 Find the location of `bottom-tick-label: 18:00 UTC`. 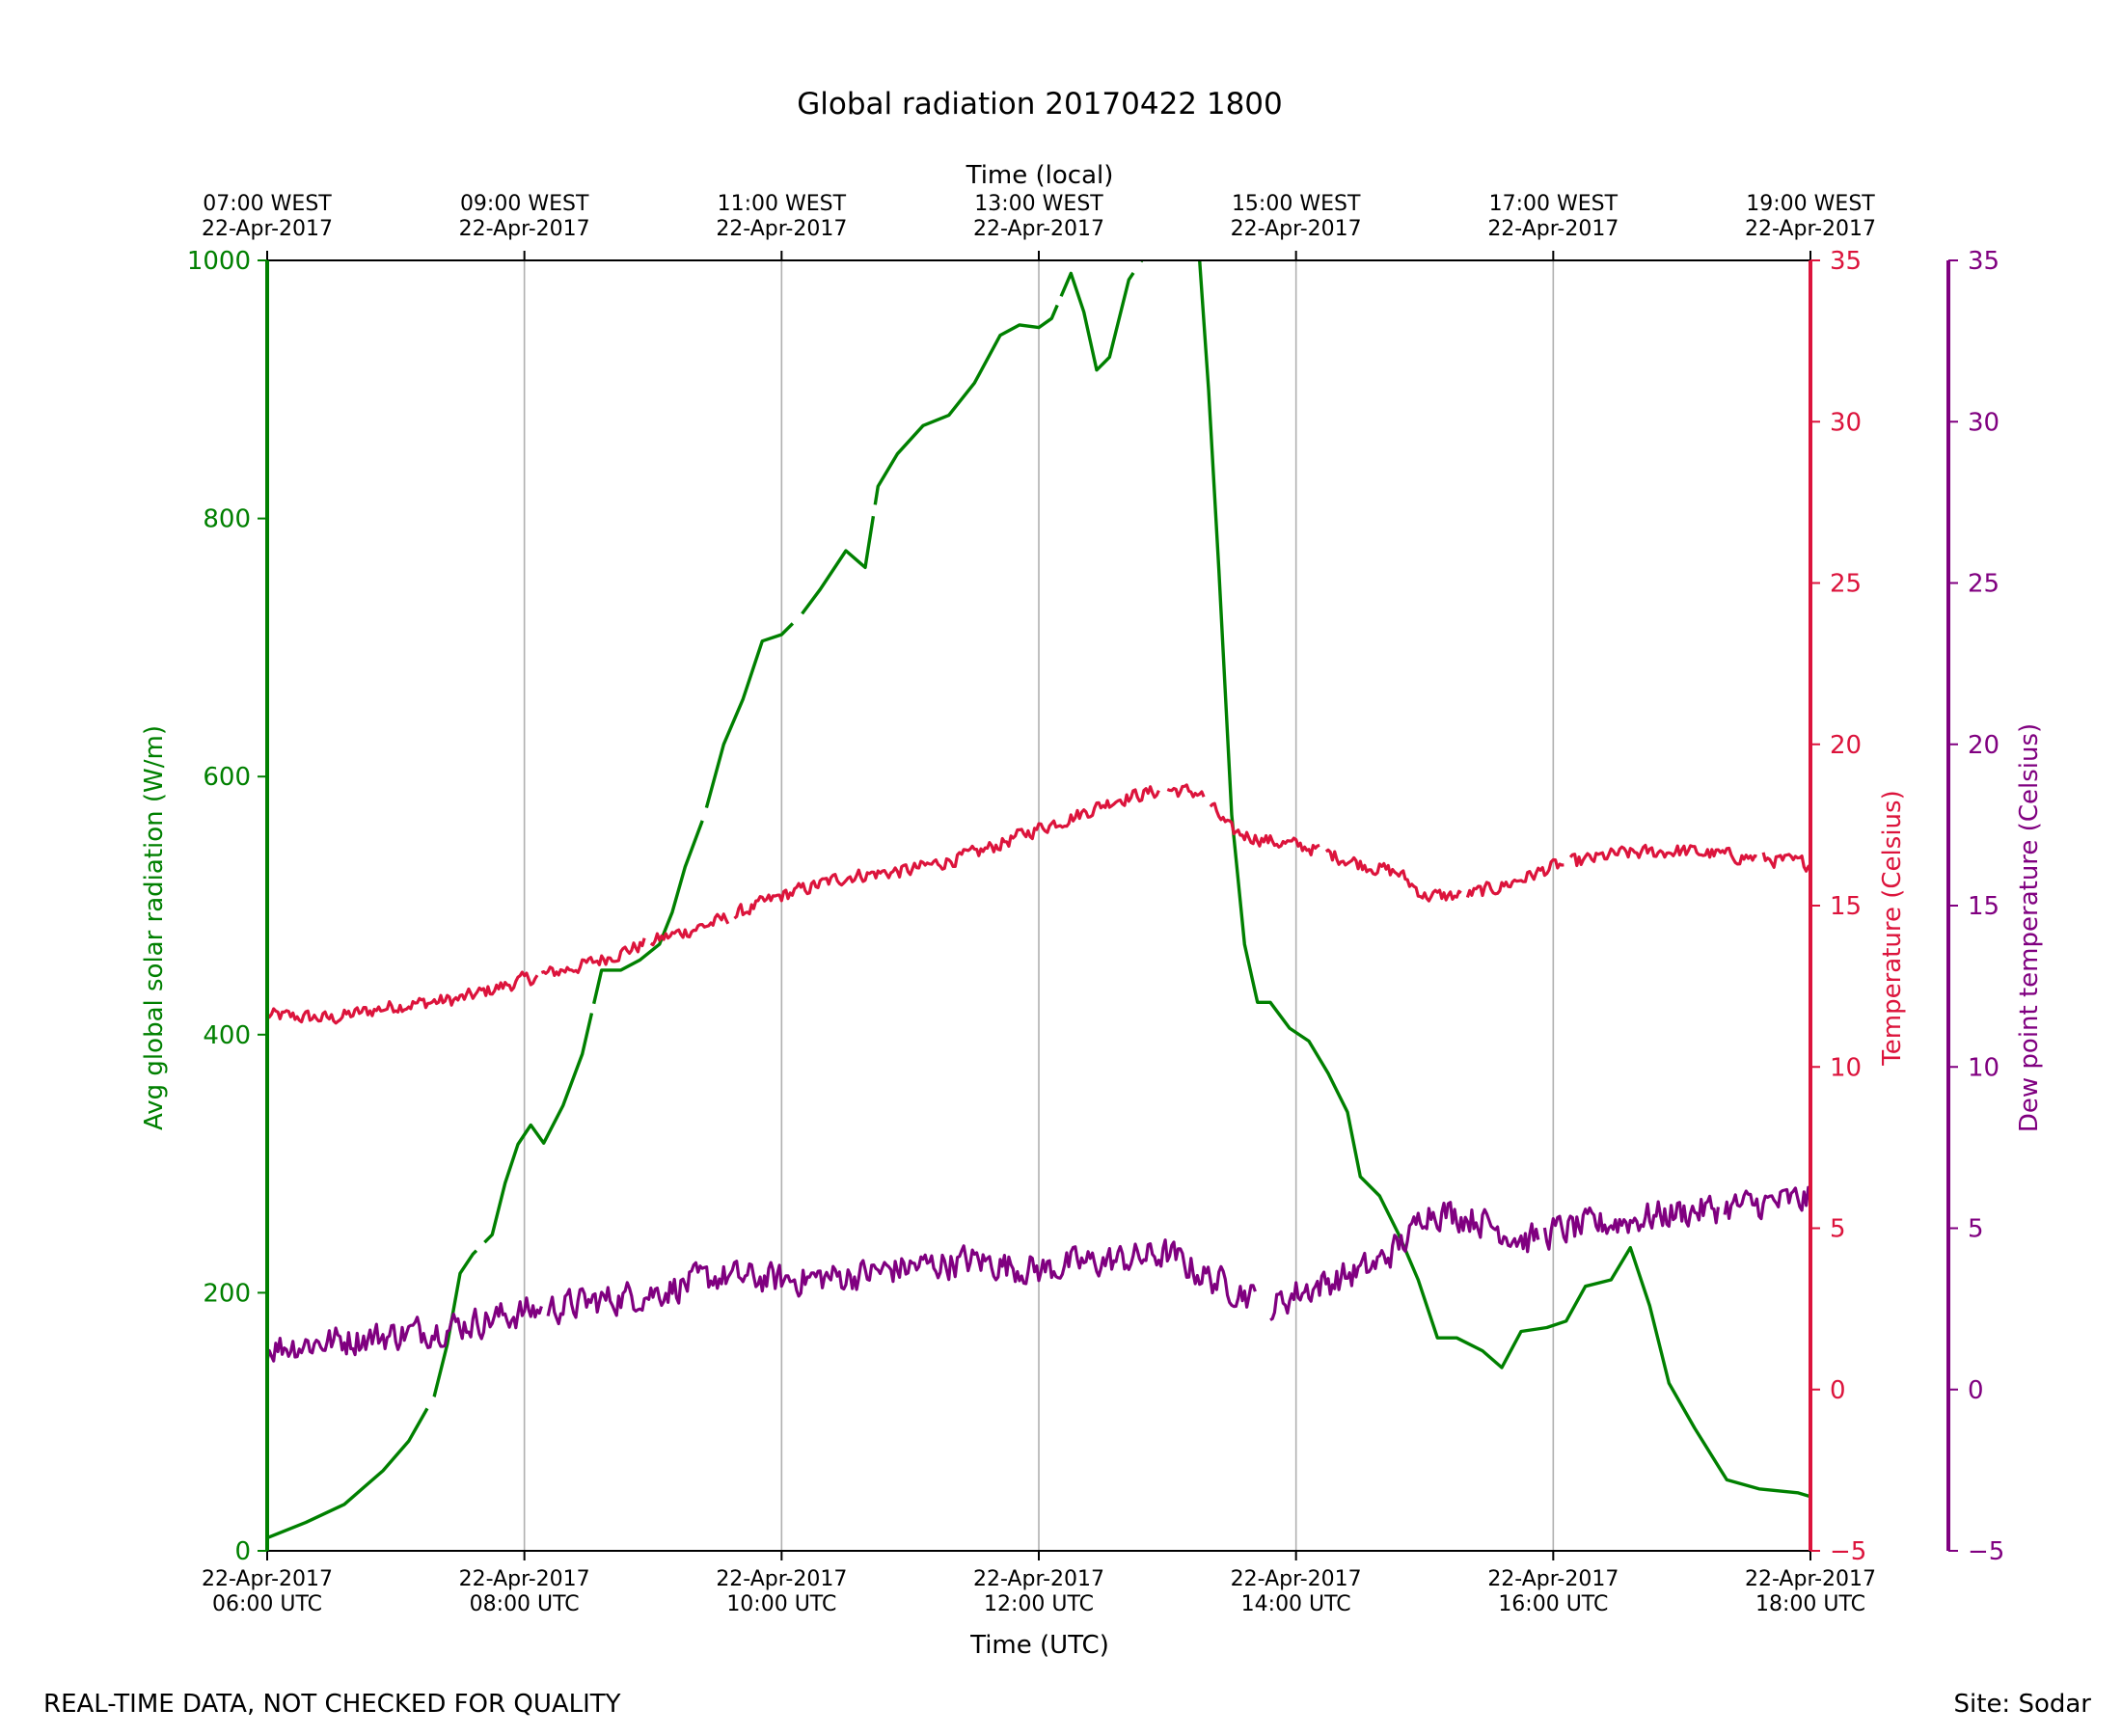

bottom-tick-label: 18:00 UTC is located at coordinates (1810, 1604).